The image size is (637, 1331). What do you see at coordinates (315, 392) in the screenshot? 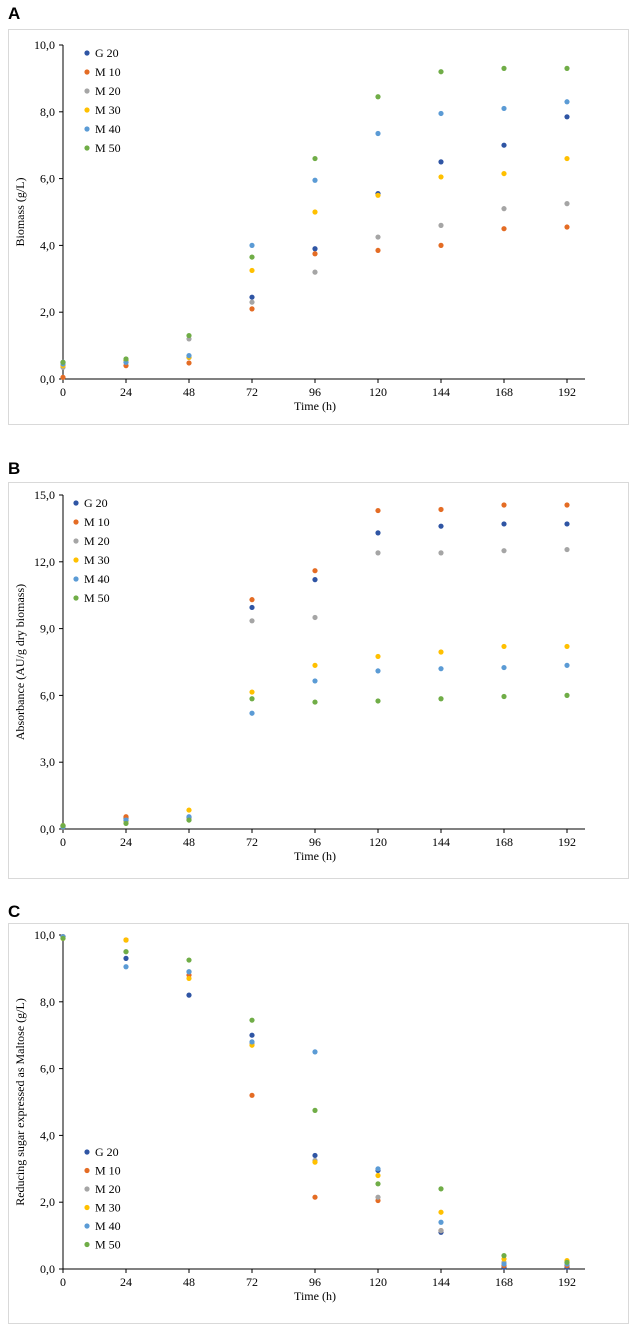
I see `x-tick-label-a: 96` at bounding box center [315, 392].